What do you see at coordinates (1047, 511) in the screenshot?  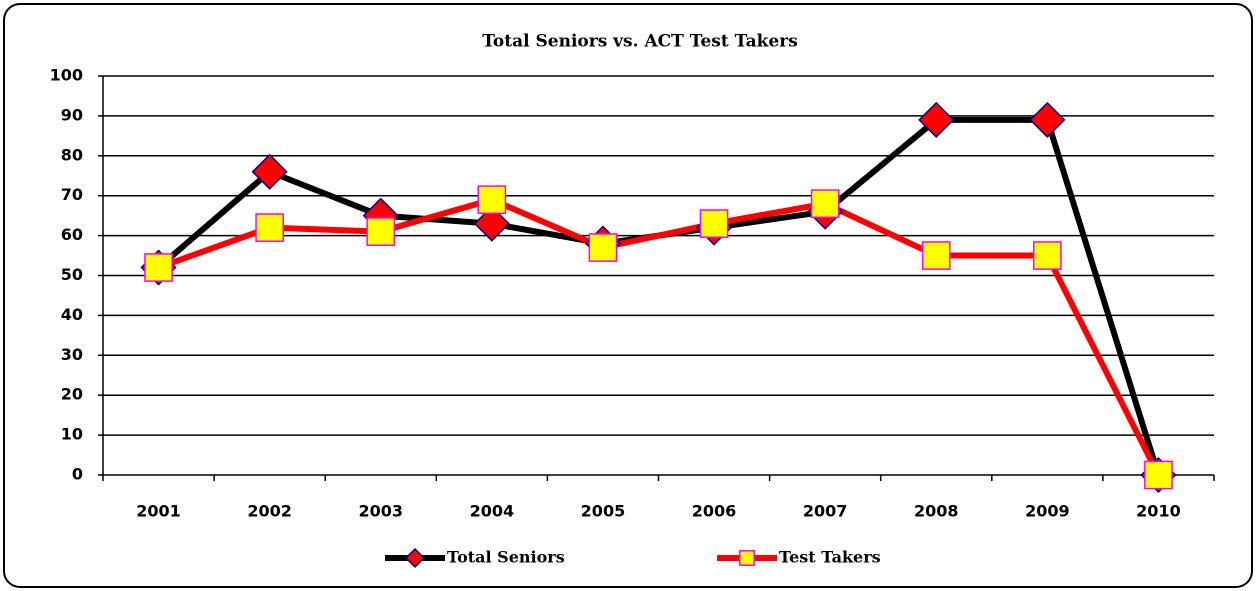 I see `x-tick-label: 2009` at bounding box center [1047, 511].